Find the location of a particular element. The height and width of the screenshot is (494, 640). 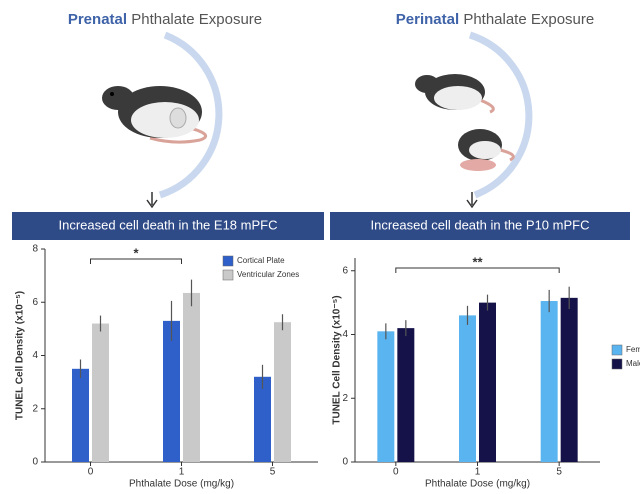

y-tick-label: 8 is located at coordinates (35, 249).